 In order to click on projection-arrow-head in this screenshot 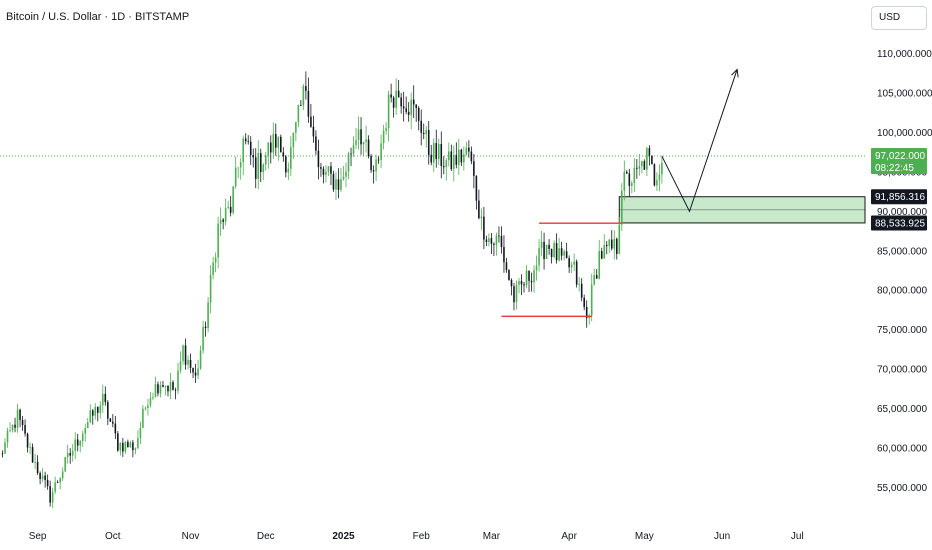, I will do `click(735, 73)`.